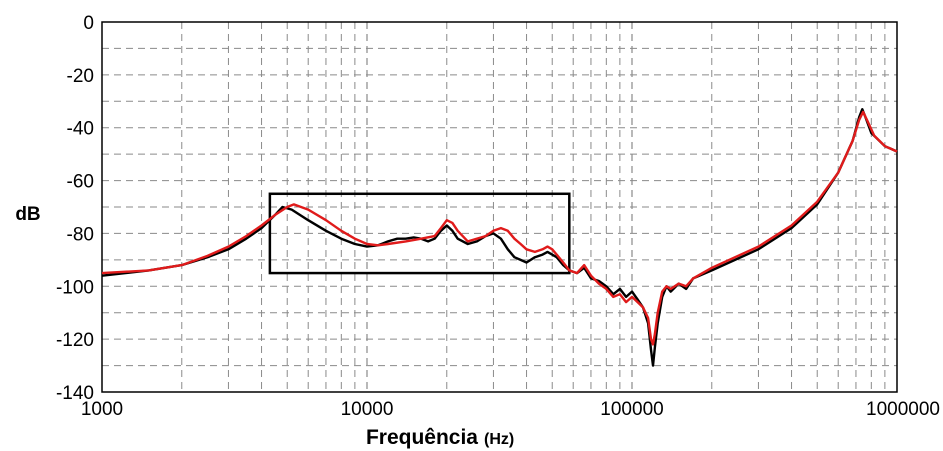  Describe the element at coordinates (80, 234) in the screenshot. I see `y-tick-label: -80` at that location.